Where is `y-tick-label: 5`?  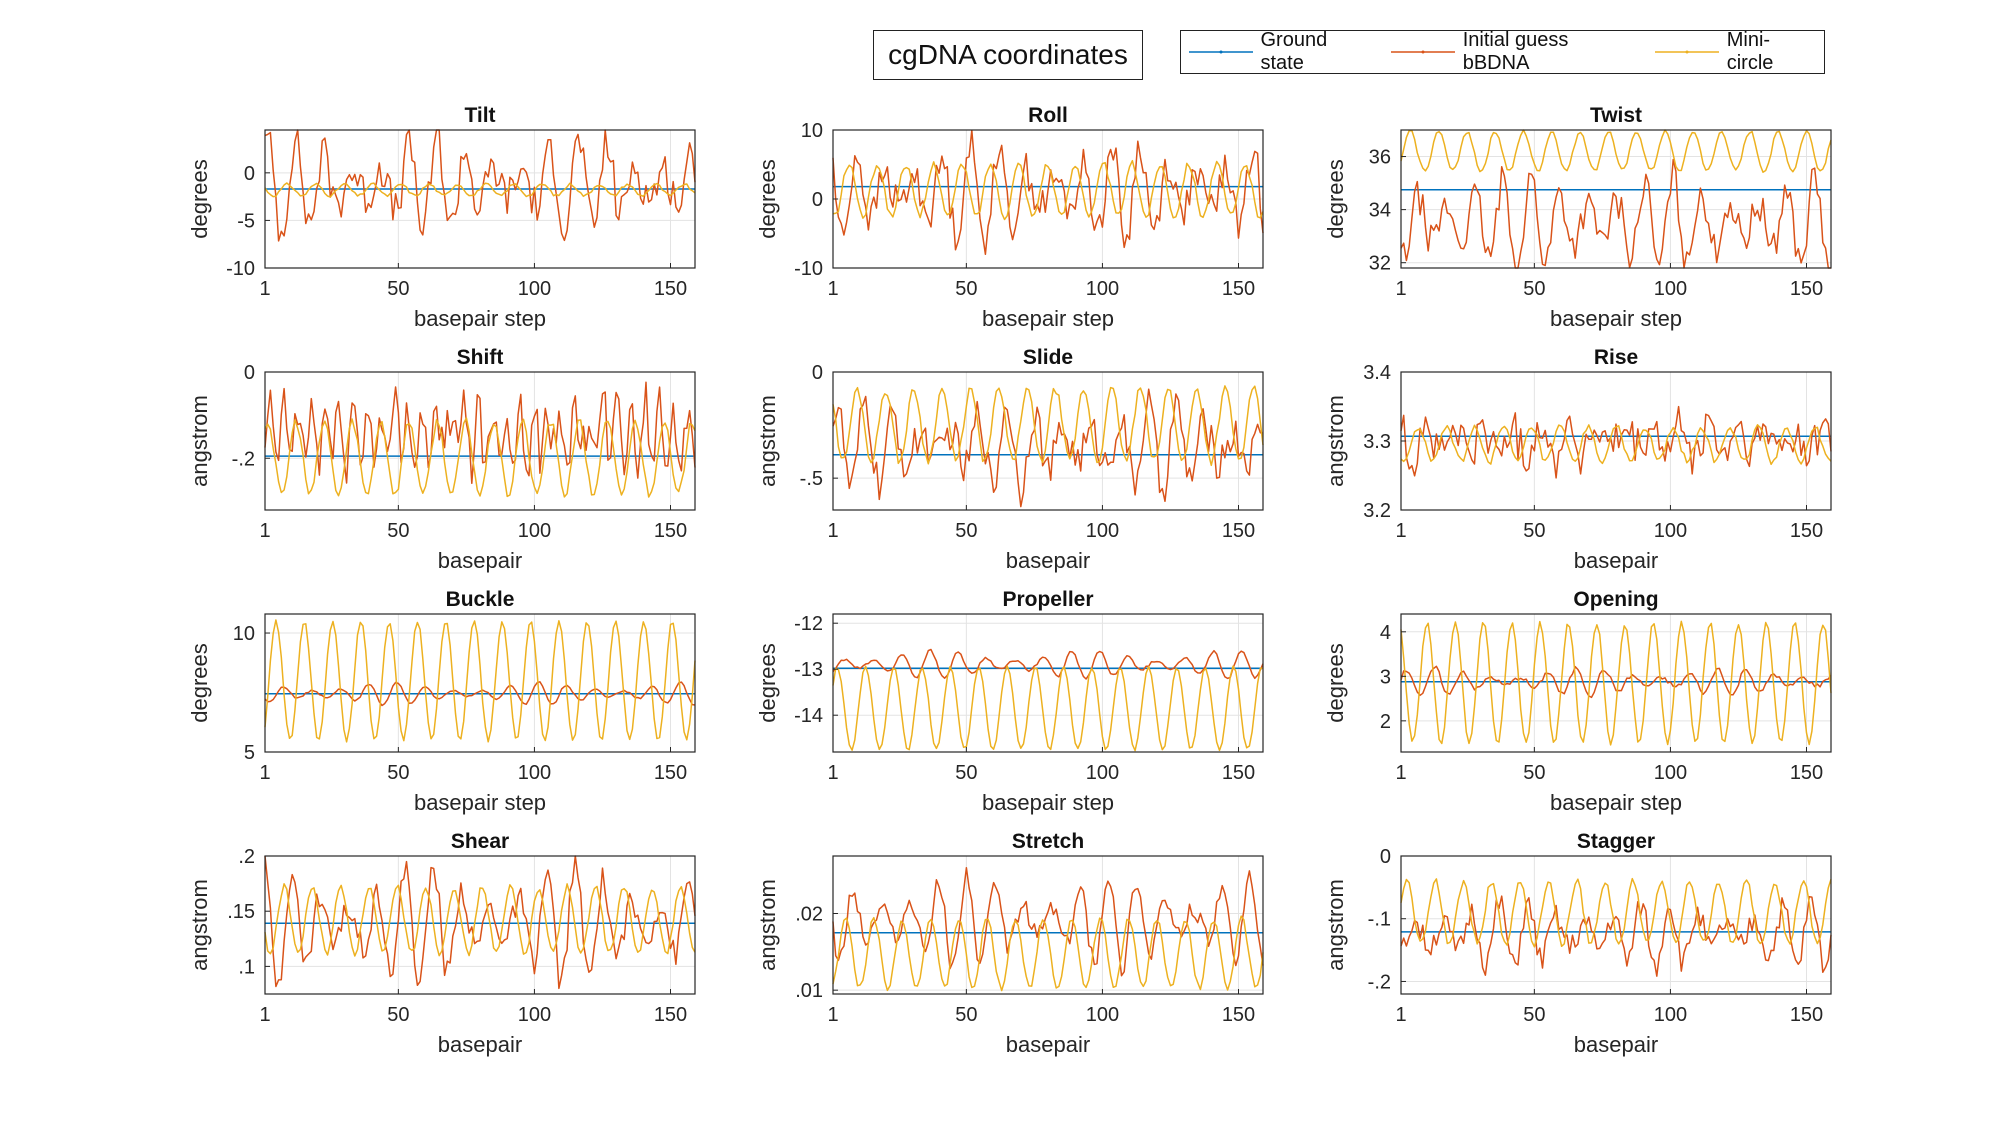
y-tick-label: 5 is located at coordinates (249, 753).